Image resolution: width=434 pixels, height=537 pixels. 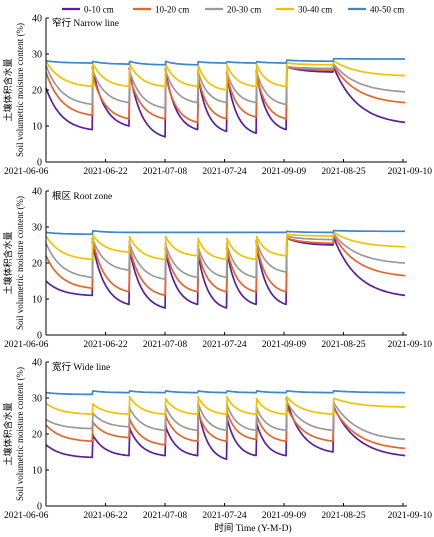 I want to click on x-tick-label: 2021-07-08, so click(x=165, y=172).